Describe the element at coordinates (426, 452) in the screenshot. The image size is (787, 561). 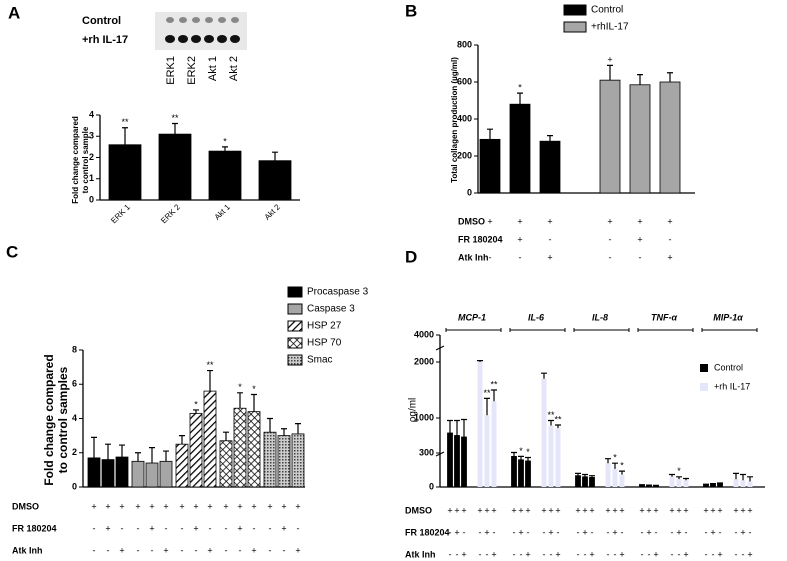
I see `y-tick-label: 300` at that location.